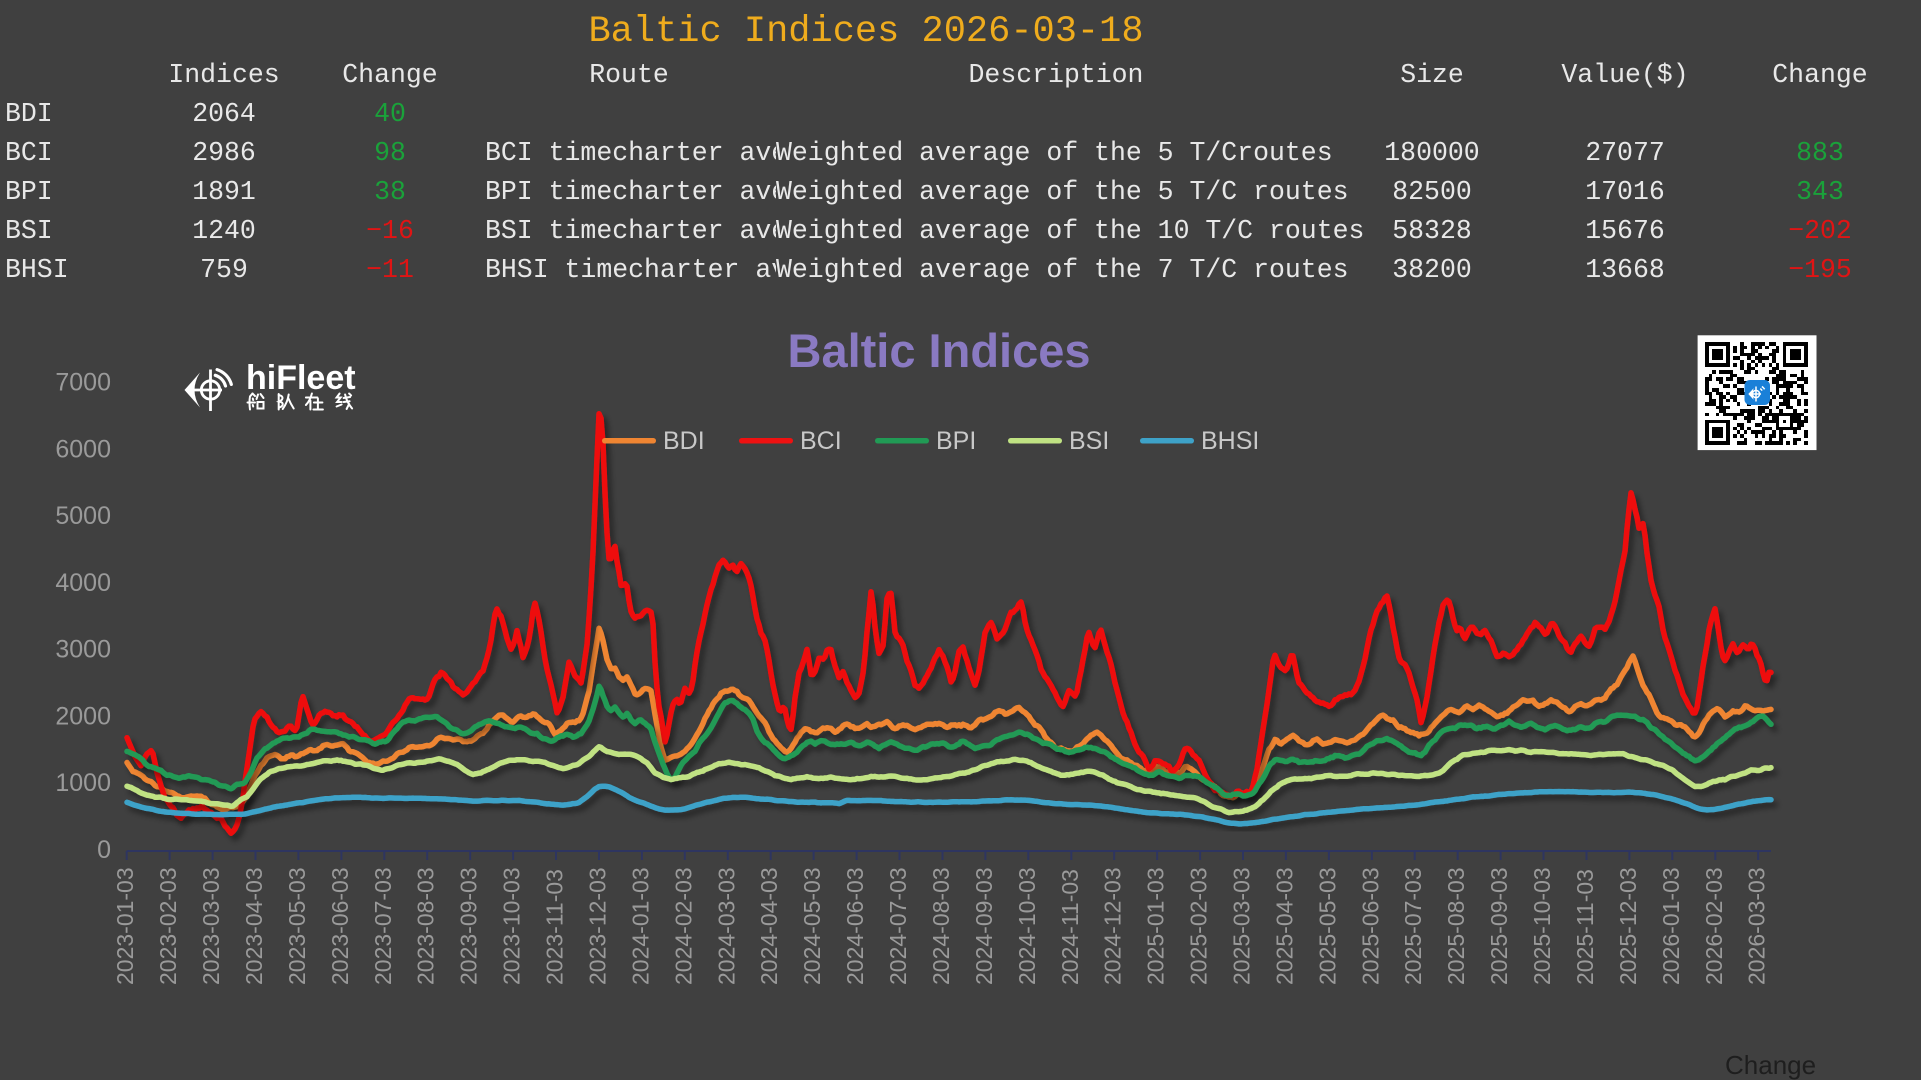 Image resolution: width=1921 pixels, height=1080 pixels. What do you see at coordinates (83, 650) in the screenshot?
I see `svg-text: 3000` at bounding box center [83, 650].